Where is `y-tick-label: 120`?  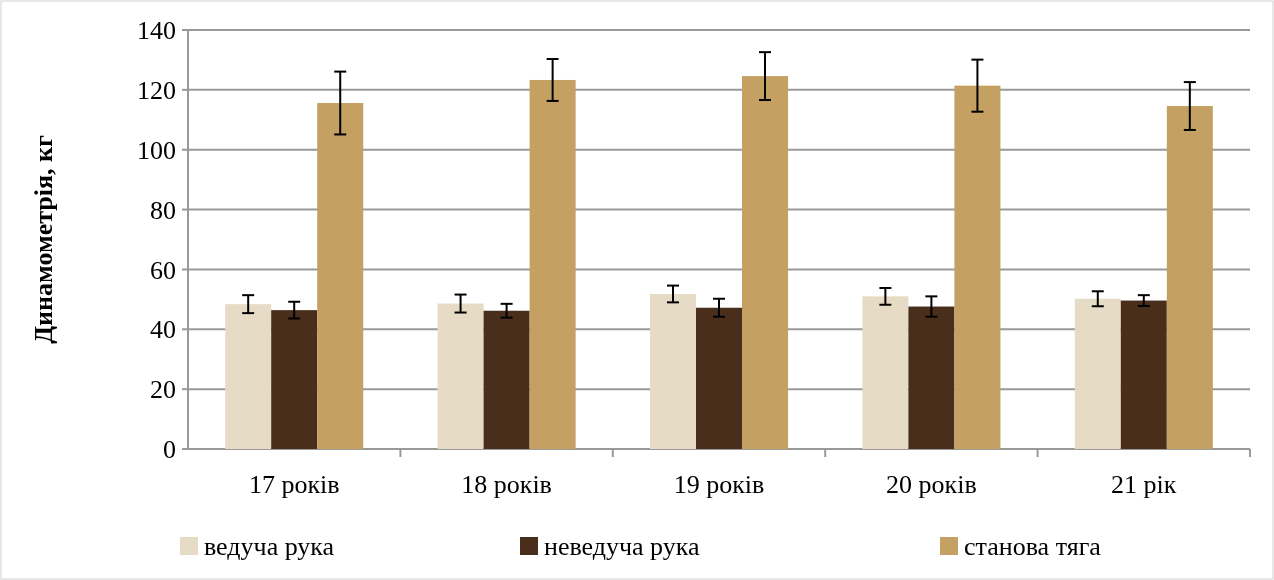 y-tick-label: 120 is located at coordinates (156, 90).